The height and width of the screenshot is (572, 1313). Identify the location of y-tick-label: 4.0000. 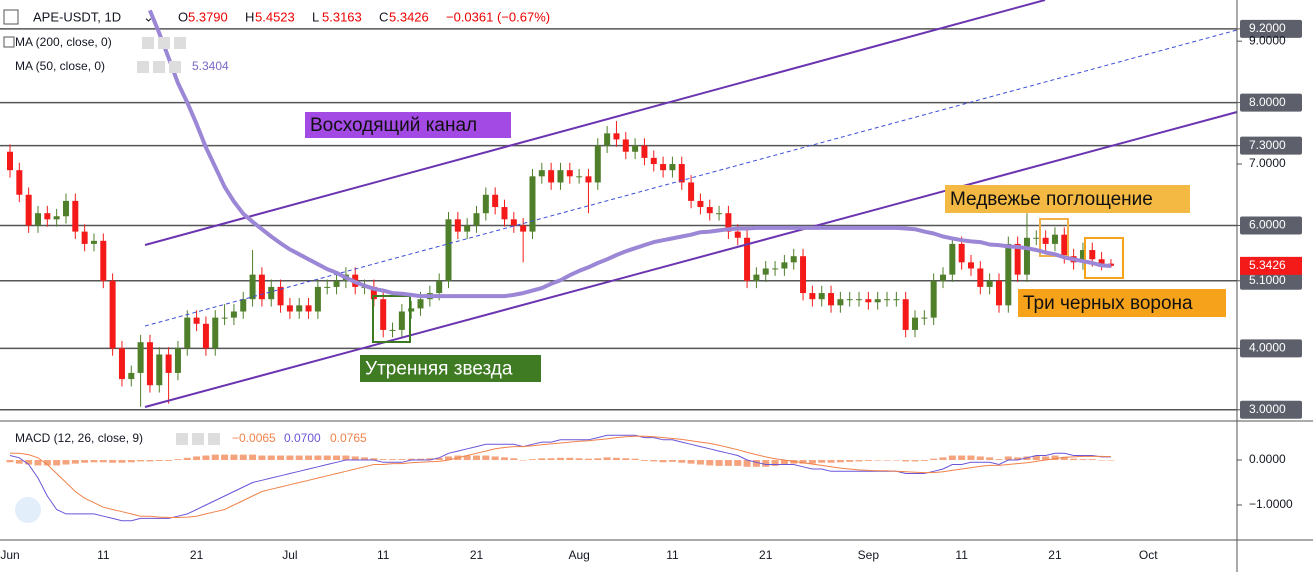
(1267, 348).